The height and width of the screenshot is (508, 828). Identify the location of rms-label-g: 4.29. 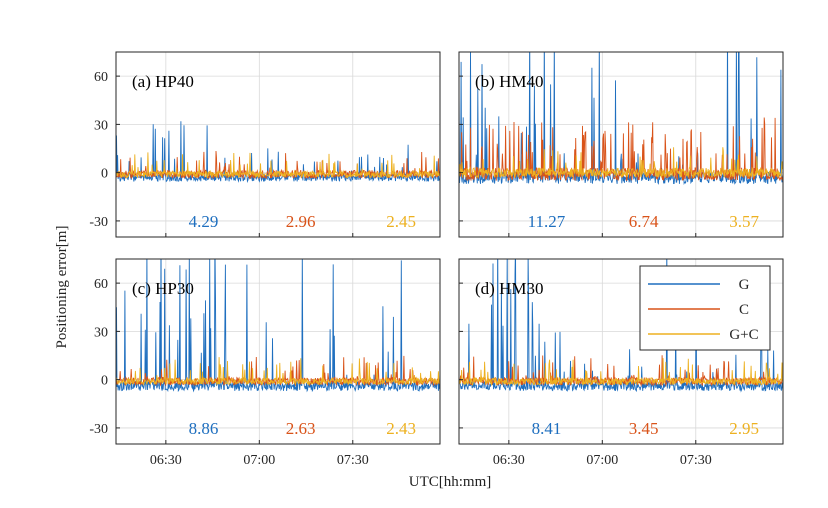
(204, 221).